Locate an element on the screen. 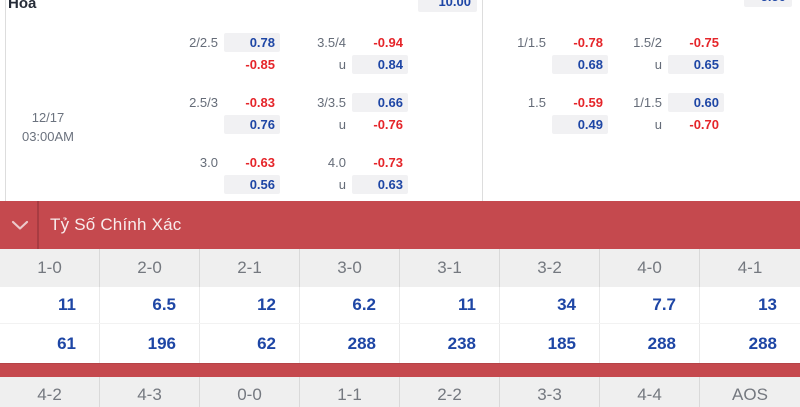 This screenshot has width=800, height=407. odds-cell: u -0.70 is located at coordinates (663, 124).